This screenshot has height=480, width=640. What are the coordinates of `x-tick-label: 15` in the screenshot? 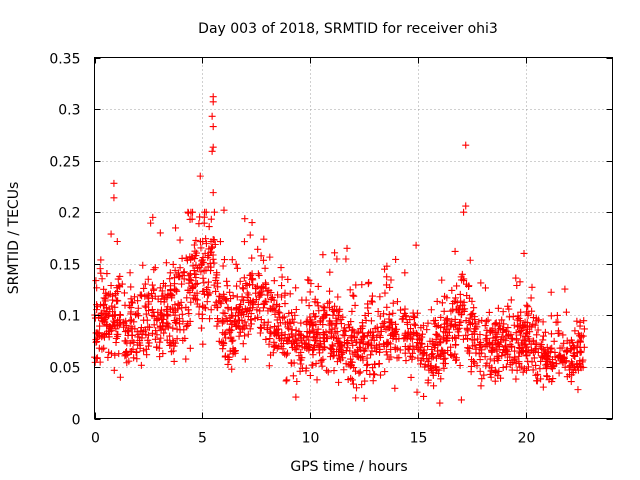 It's located at (419, 439).